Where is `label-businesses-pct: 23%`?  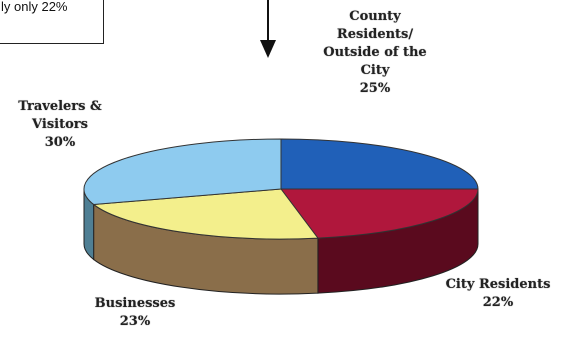
label-businesses-pct: 23% is located at coordinates (135, 321).